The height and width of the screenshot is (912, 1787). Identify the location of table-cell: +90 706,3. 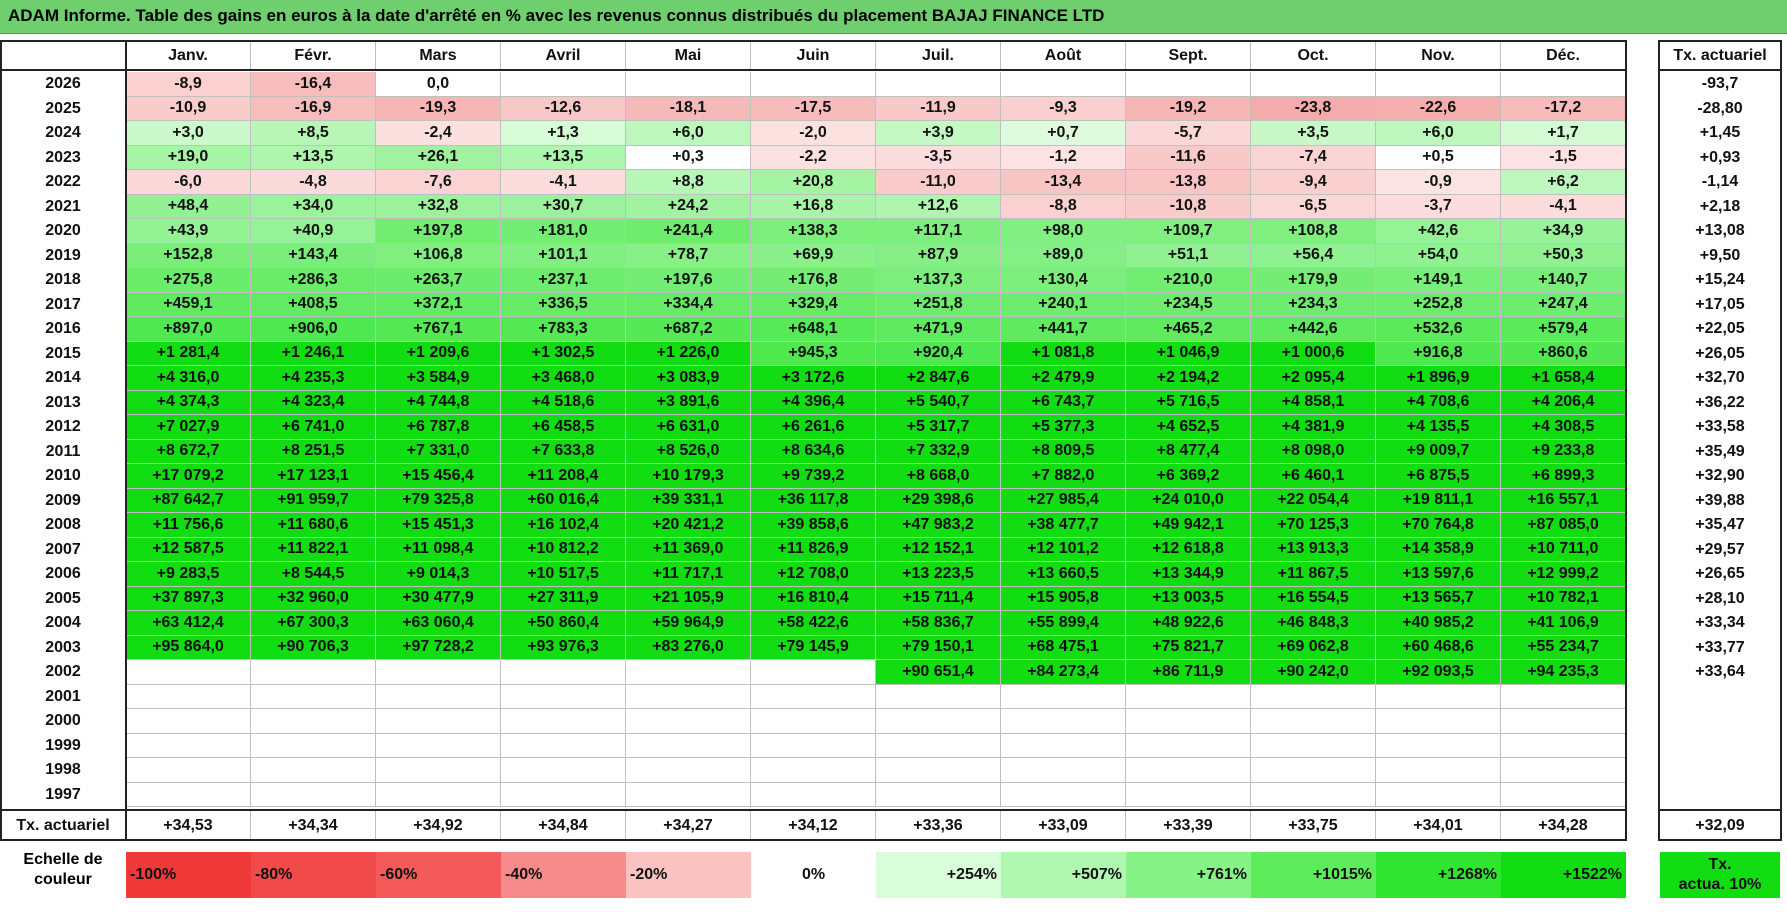
(313, 647).